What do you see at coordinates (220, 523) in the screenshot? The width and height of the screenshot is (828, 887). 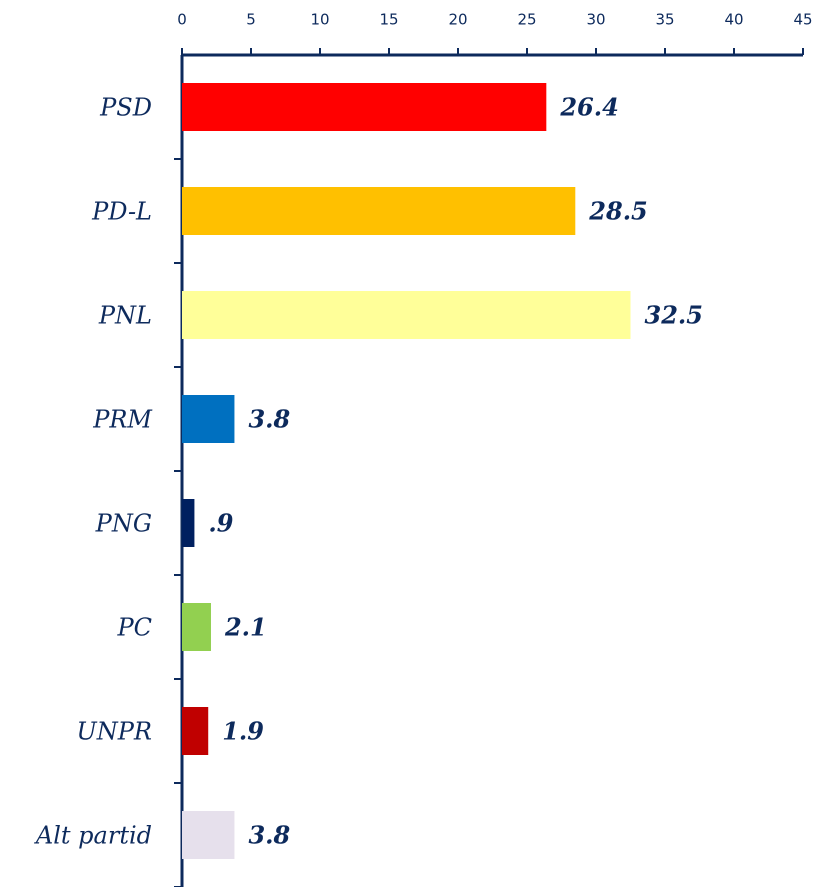 I see `value-label: .9` at bounding box center [220, 523].